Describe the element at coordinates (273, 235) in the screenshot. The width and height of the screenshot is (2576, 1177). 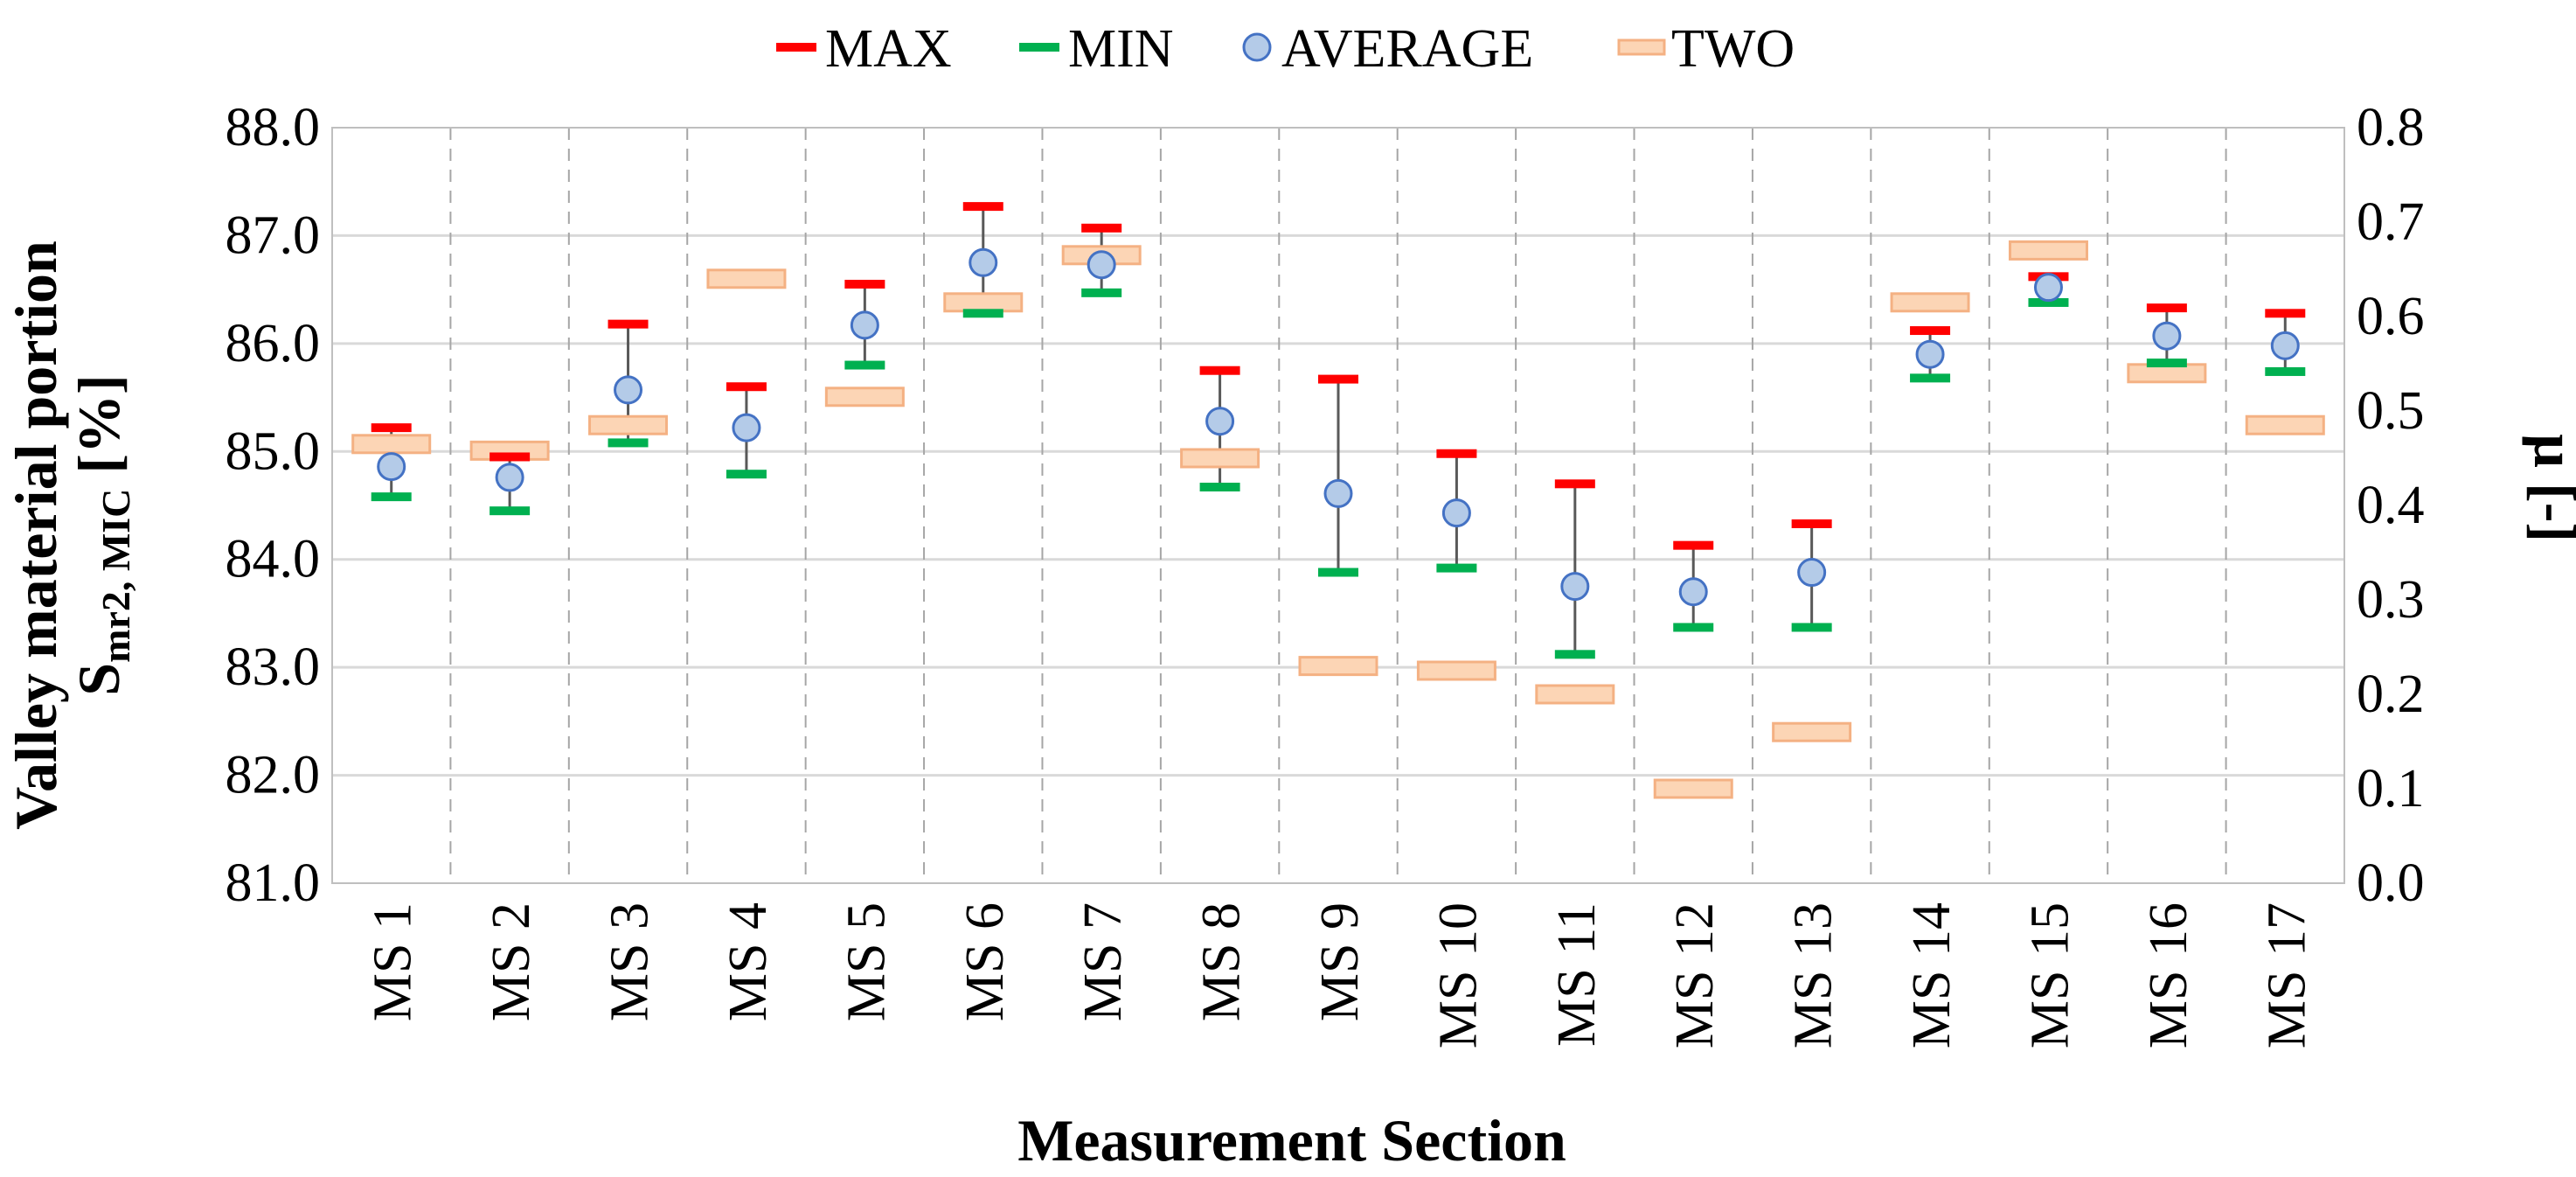
I see `y-tick-label: 87.0` at that location.